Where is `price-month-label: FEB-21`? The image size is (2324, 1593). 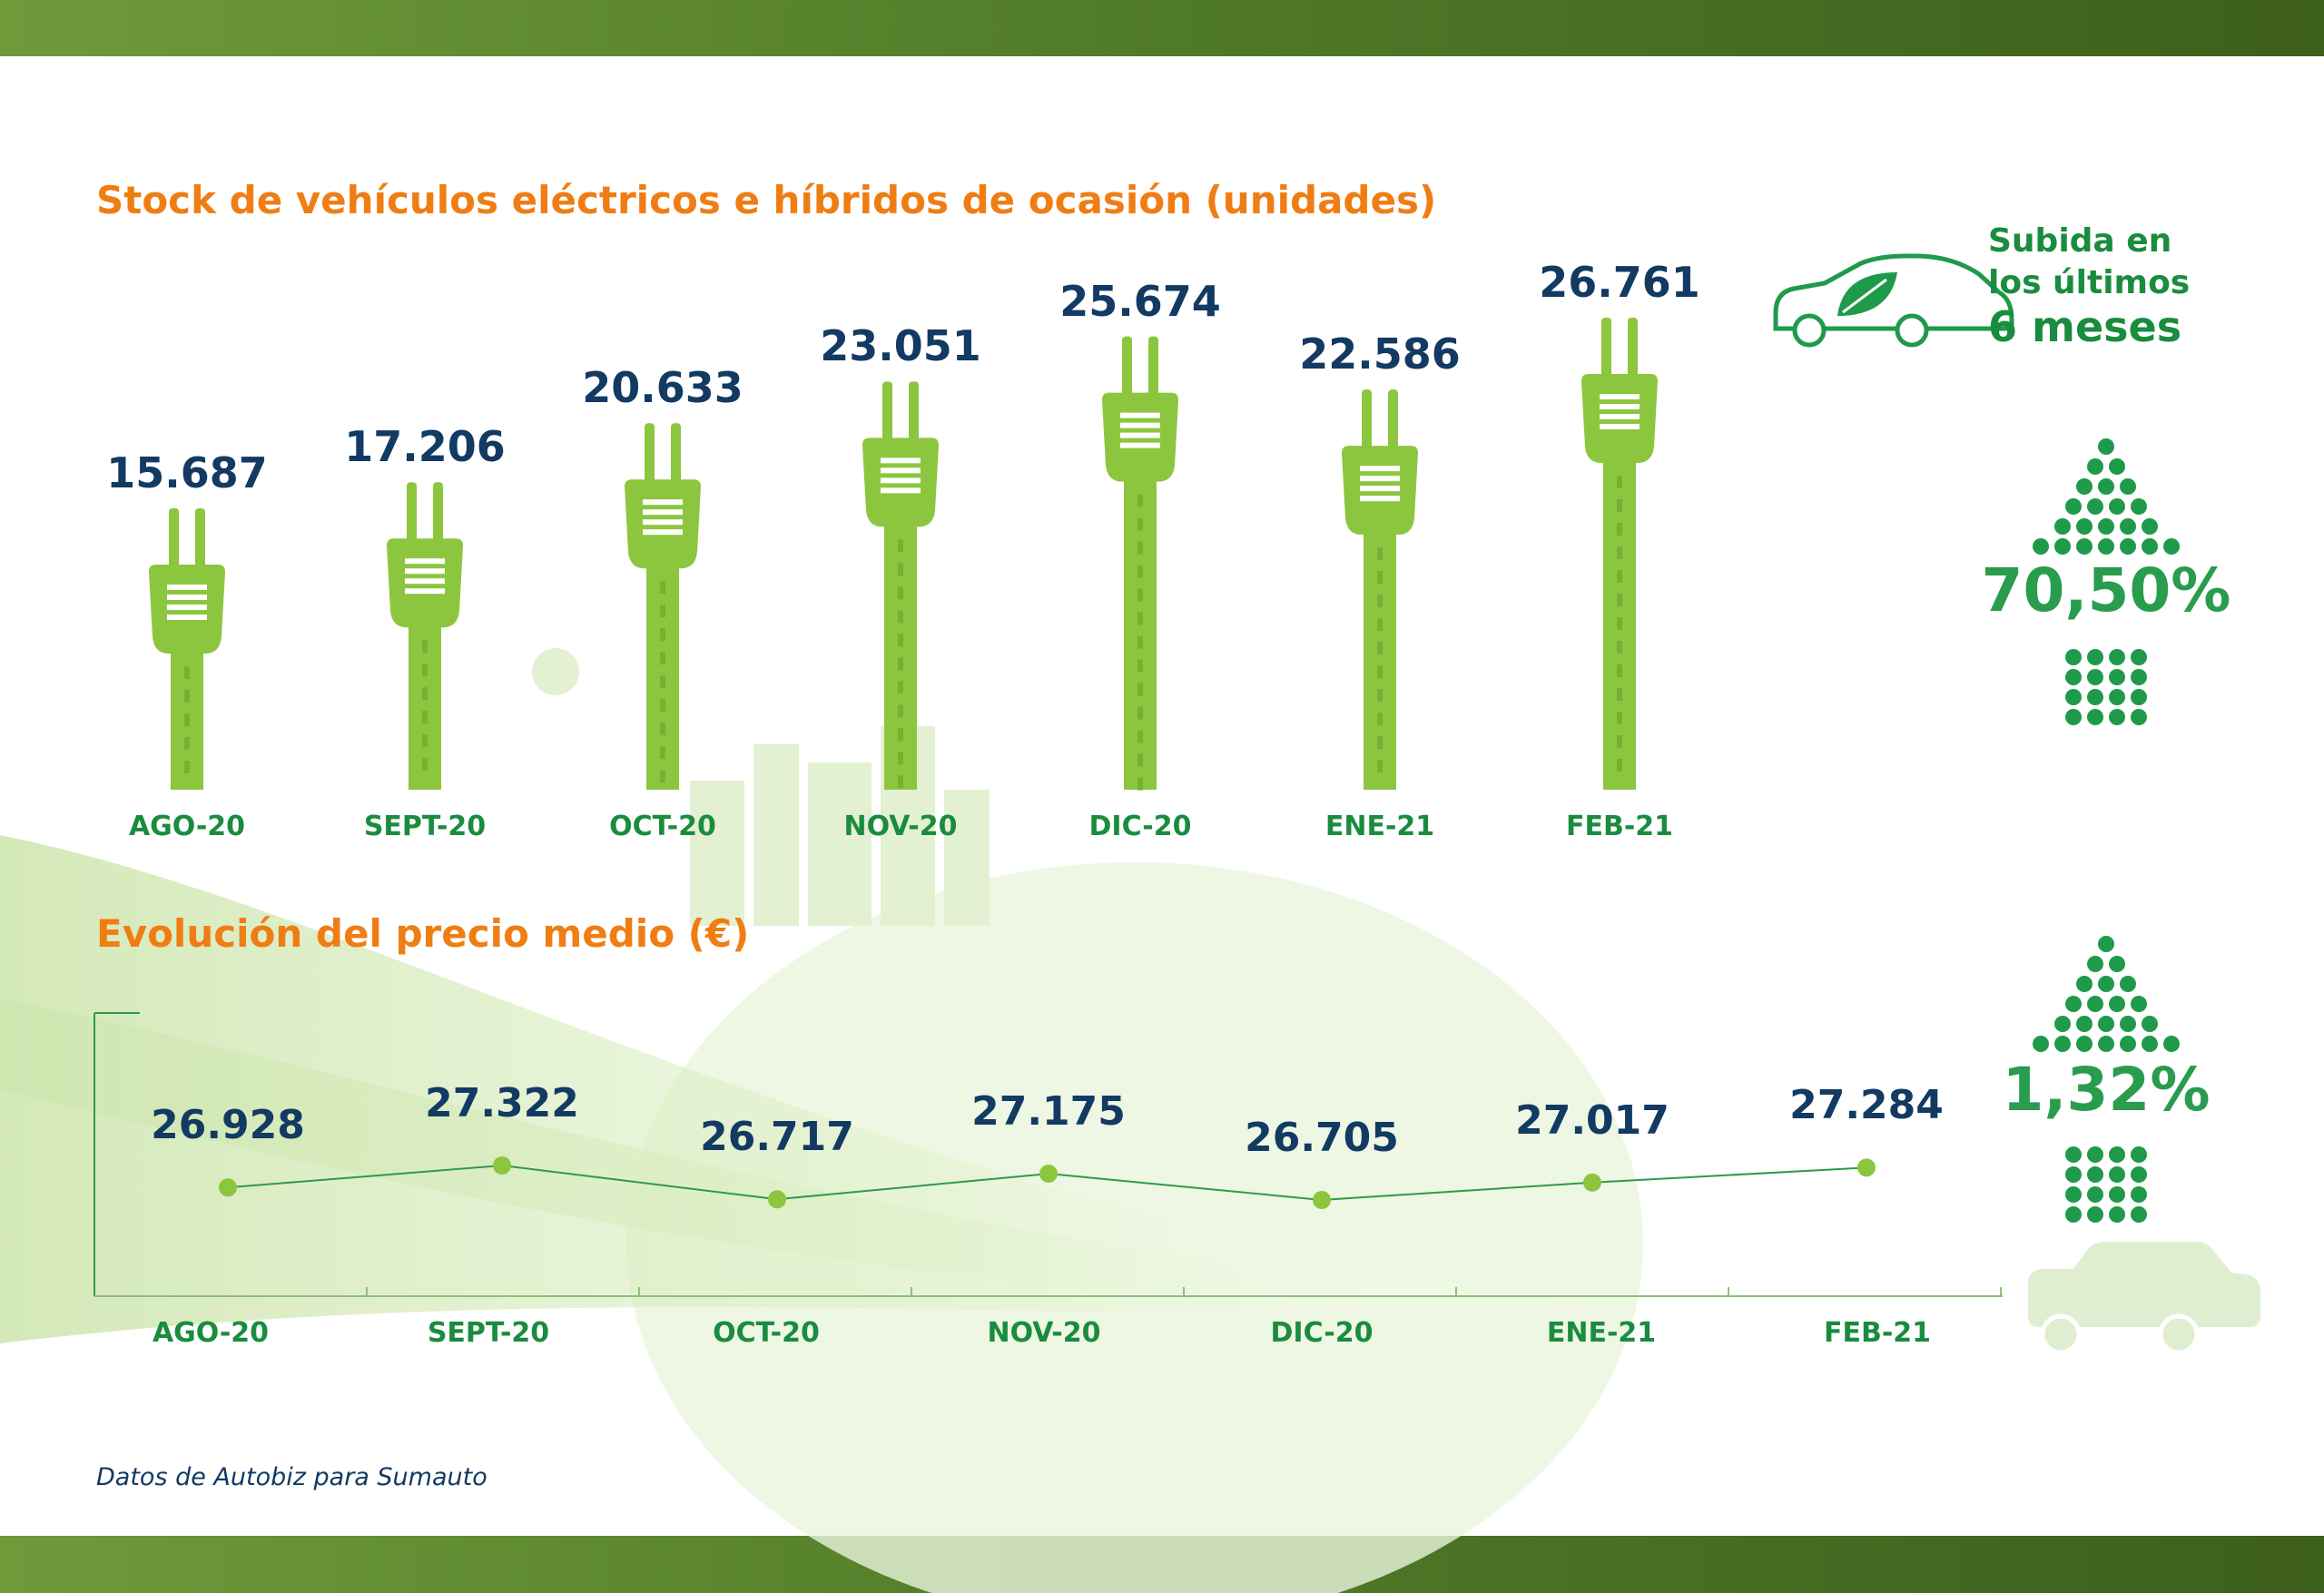 price-month-label: FEB-21 is located at coordinates (1877, 1333).